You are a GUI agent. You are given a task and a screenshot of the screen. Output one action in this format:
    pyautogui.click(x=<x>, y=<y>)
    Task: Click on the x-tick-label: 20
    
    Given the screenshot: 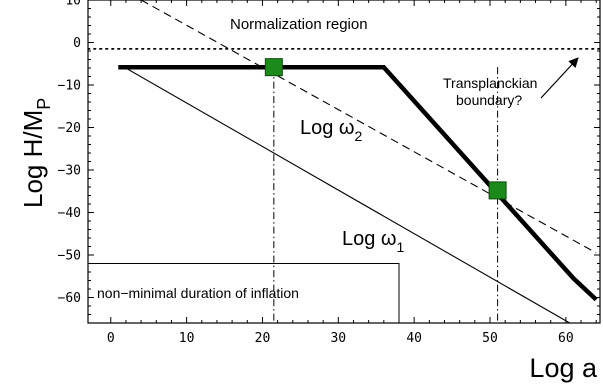 What is the action you would take?
    pyautogui.click(x=263, y=338)
    